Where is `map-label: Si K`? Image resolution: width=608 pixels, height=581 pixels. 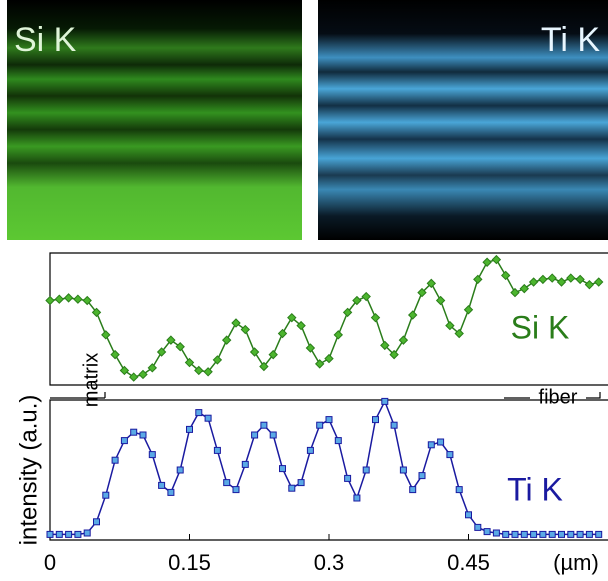 map-label: Si K is located at coordinates (45, 40).